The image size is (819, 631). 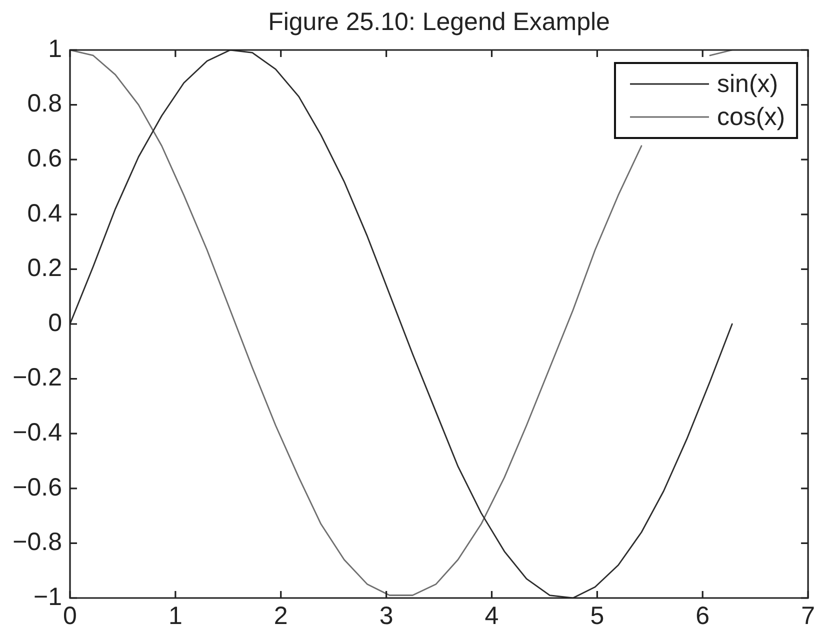 What do you see at coordinates (37, 378) in the screenshot?
I see `y-tick-label: −0.2` at bounding box center [37, 378].